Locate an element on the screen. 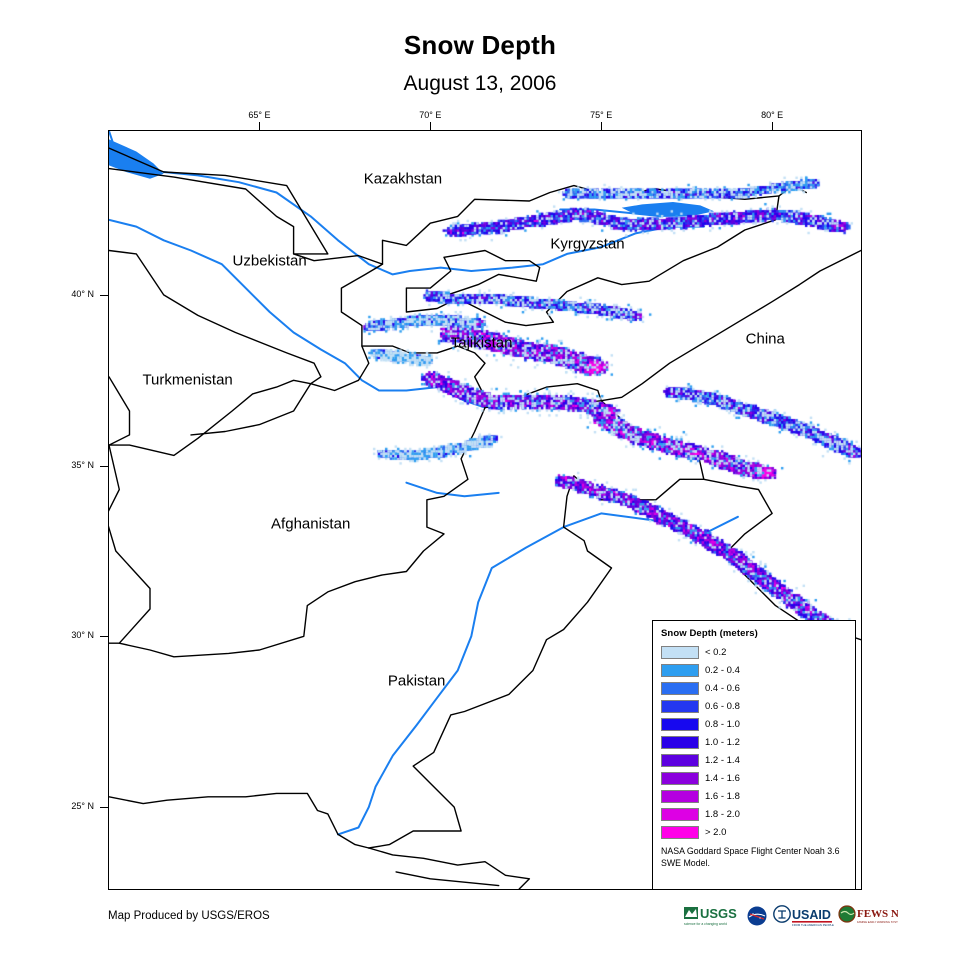  legend-label-9: 1.8 - 2.0 is located at coordinates (722, 814).